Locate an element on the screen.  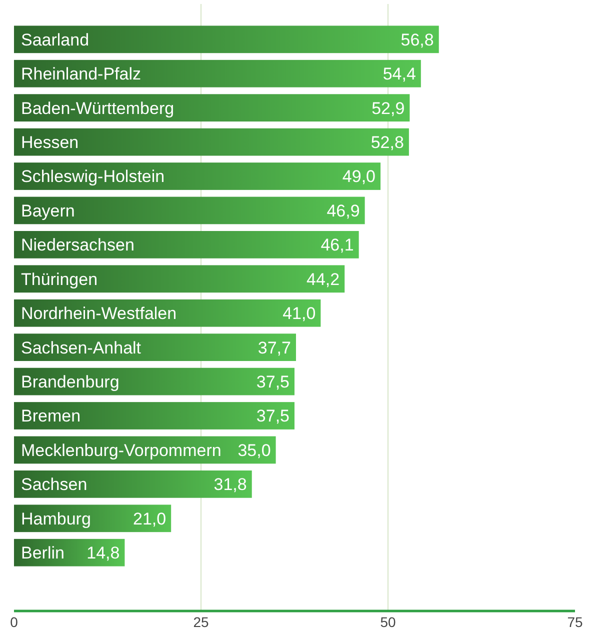
y-tick-label: Rheinland-Pfalz is located at coordinates (81, 74).